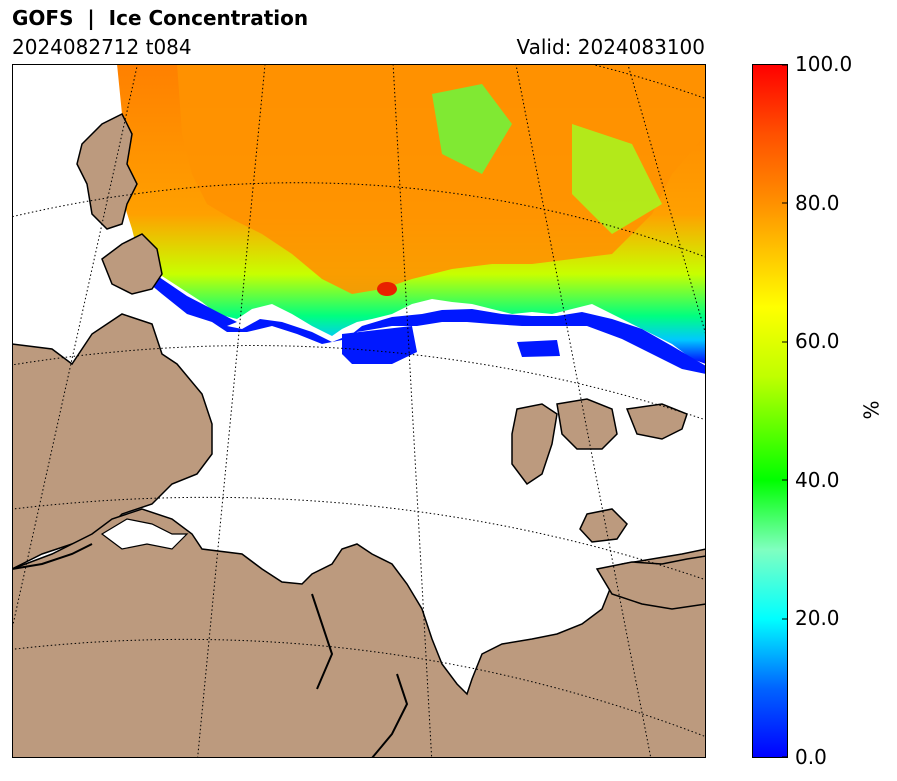  What do you see at coordinates (387, 289) in the screenshot?
I see `ice-red-spot` at bounding box center [387, 289].